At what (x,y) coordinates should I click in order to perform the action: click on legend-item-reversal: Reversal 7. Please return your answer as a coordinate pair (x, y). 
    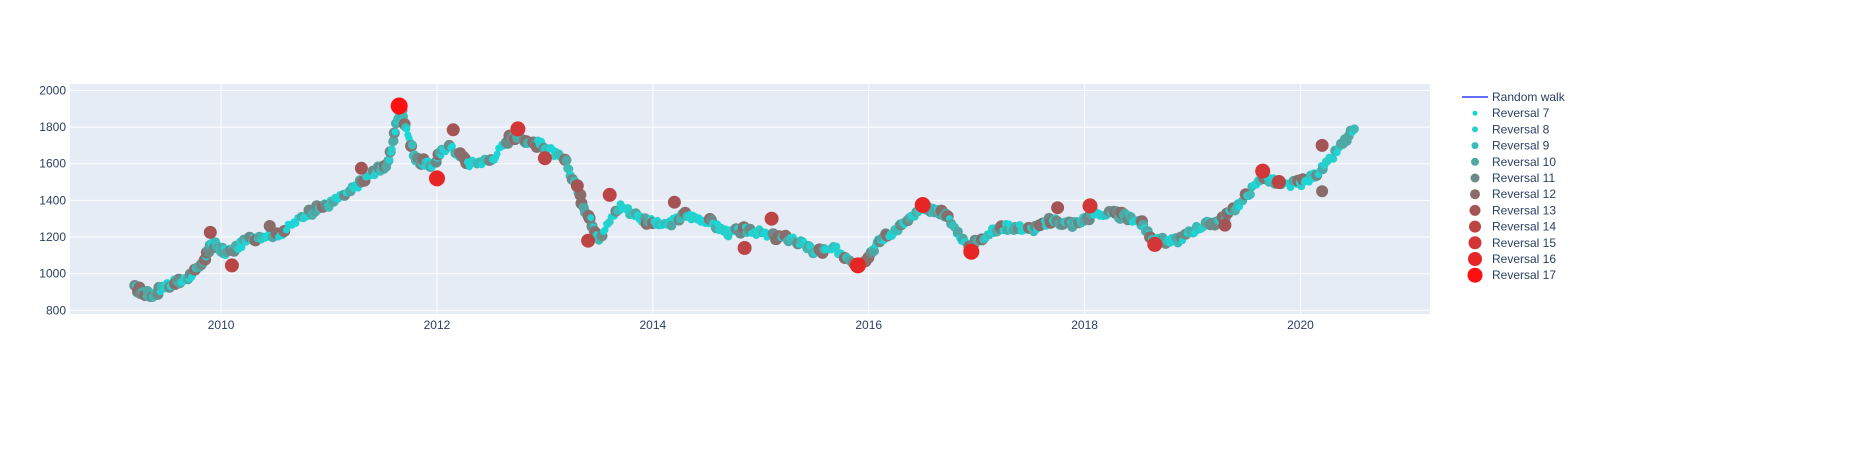
    Looking at the image, I should click on (1511, 113).